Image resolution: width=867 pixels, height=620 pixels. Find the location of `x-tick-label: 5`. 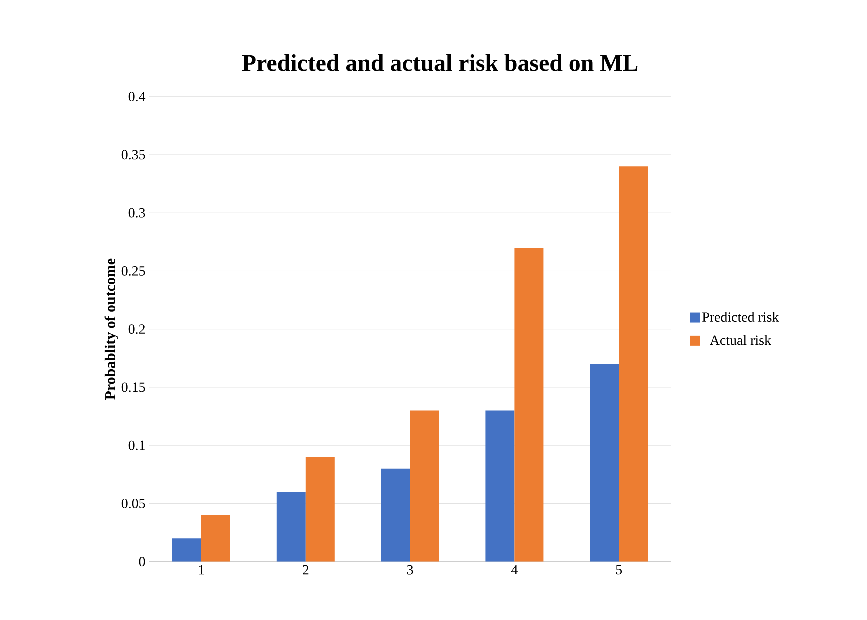

x-tick-label: 5 is located at coordinates (619, 570).